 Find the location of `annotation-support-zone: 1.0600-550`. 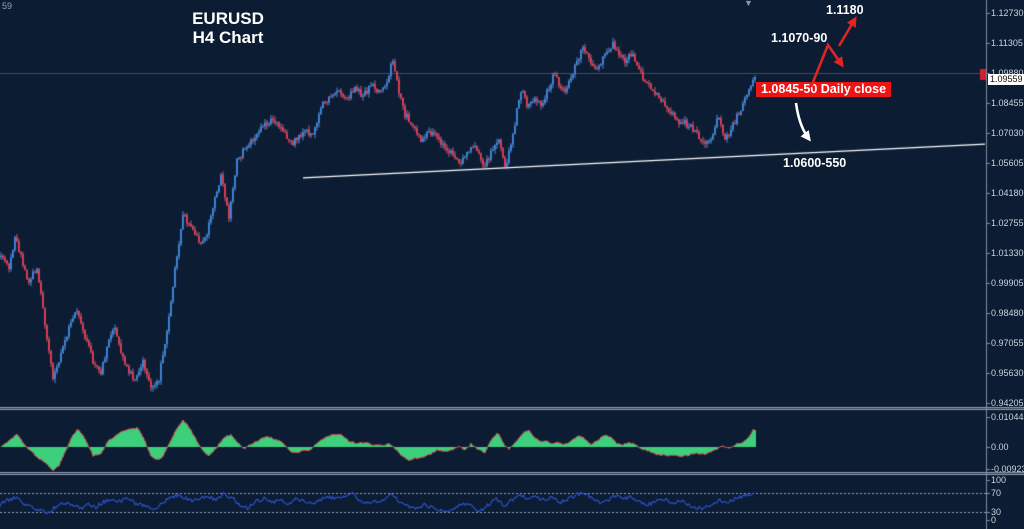

annotation-support-zone: 1.0600-550 is located at coordinates (815, 163).